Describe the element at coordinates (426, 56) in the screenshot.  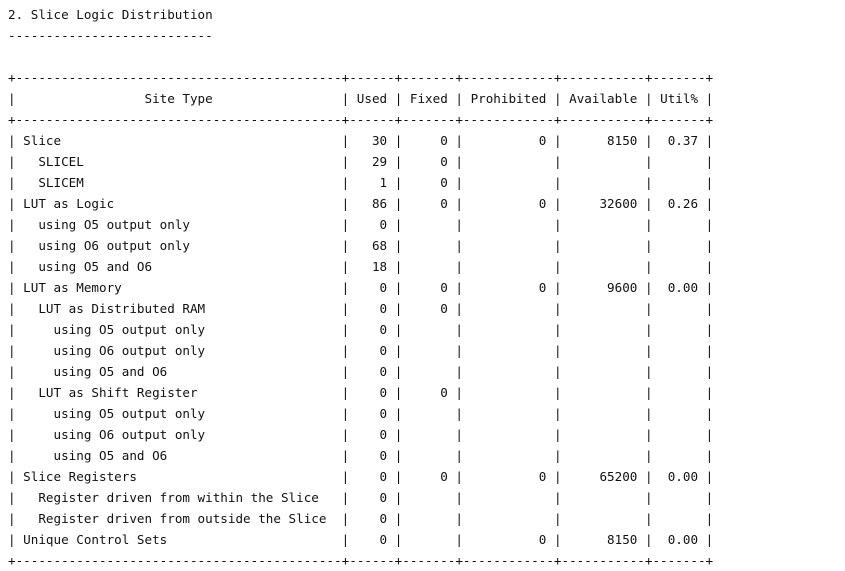
I see `blank-line` at that location.